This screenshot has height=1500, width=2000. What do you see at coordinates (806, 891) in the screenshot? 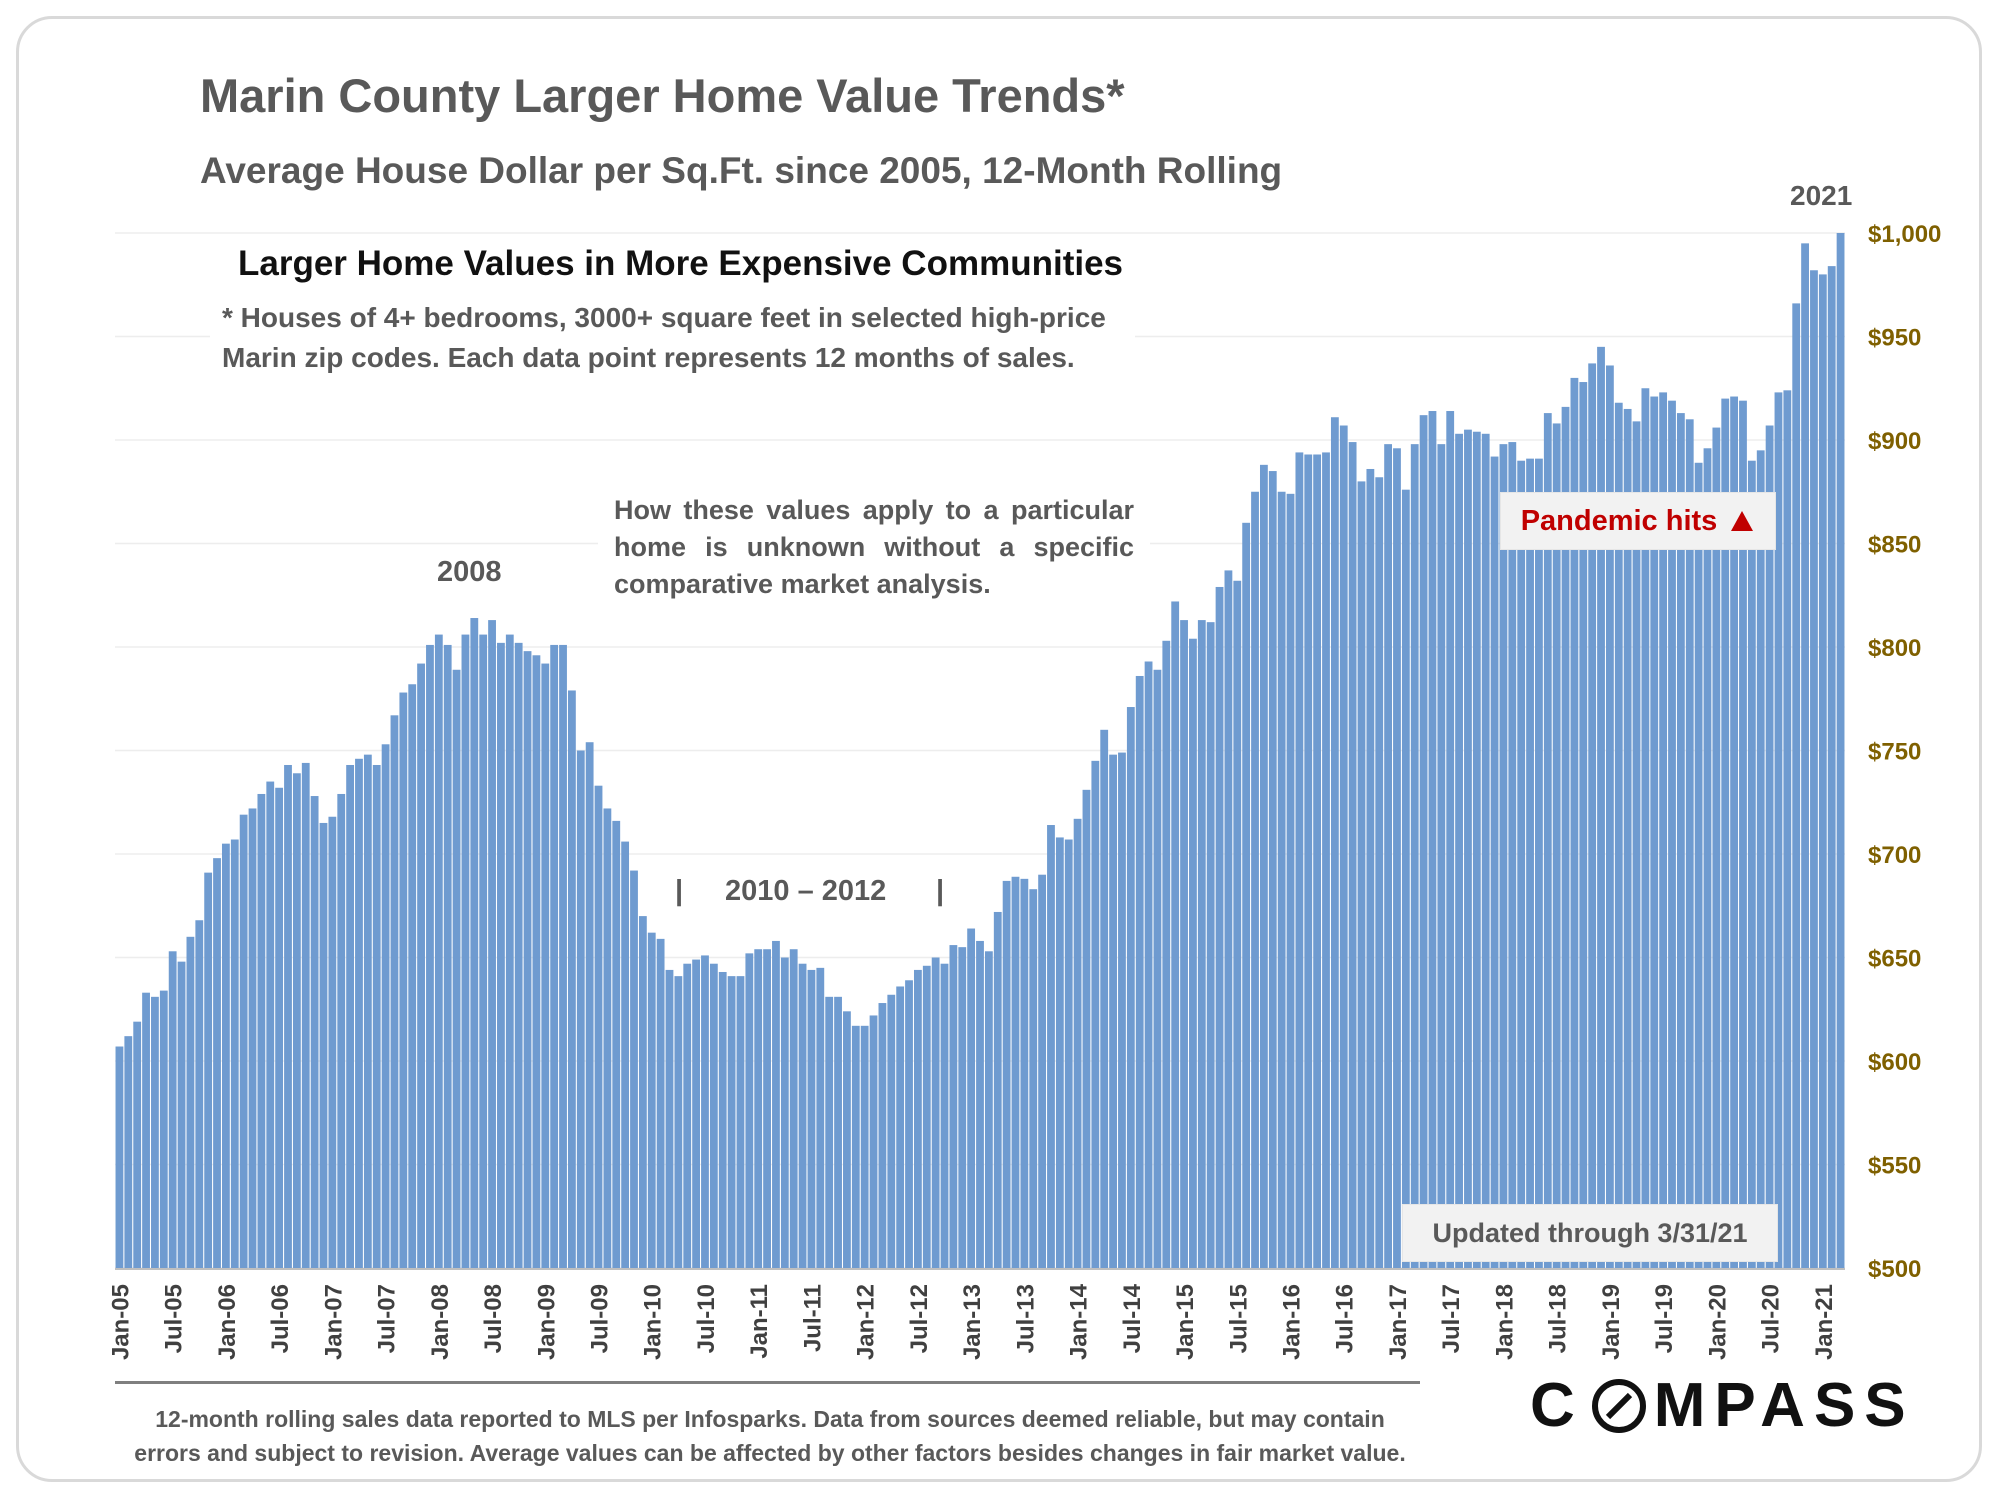
I see `annotation-2010-2012: 2010 – 2012` at bounding box center [806, 891].